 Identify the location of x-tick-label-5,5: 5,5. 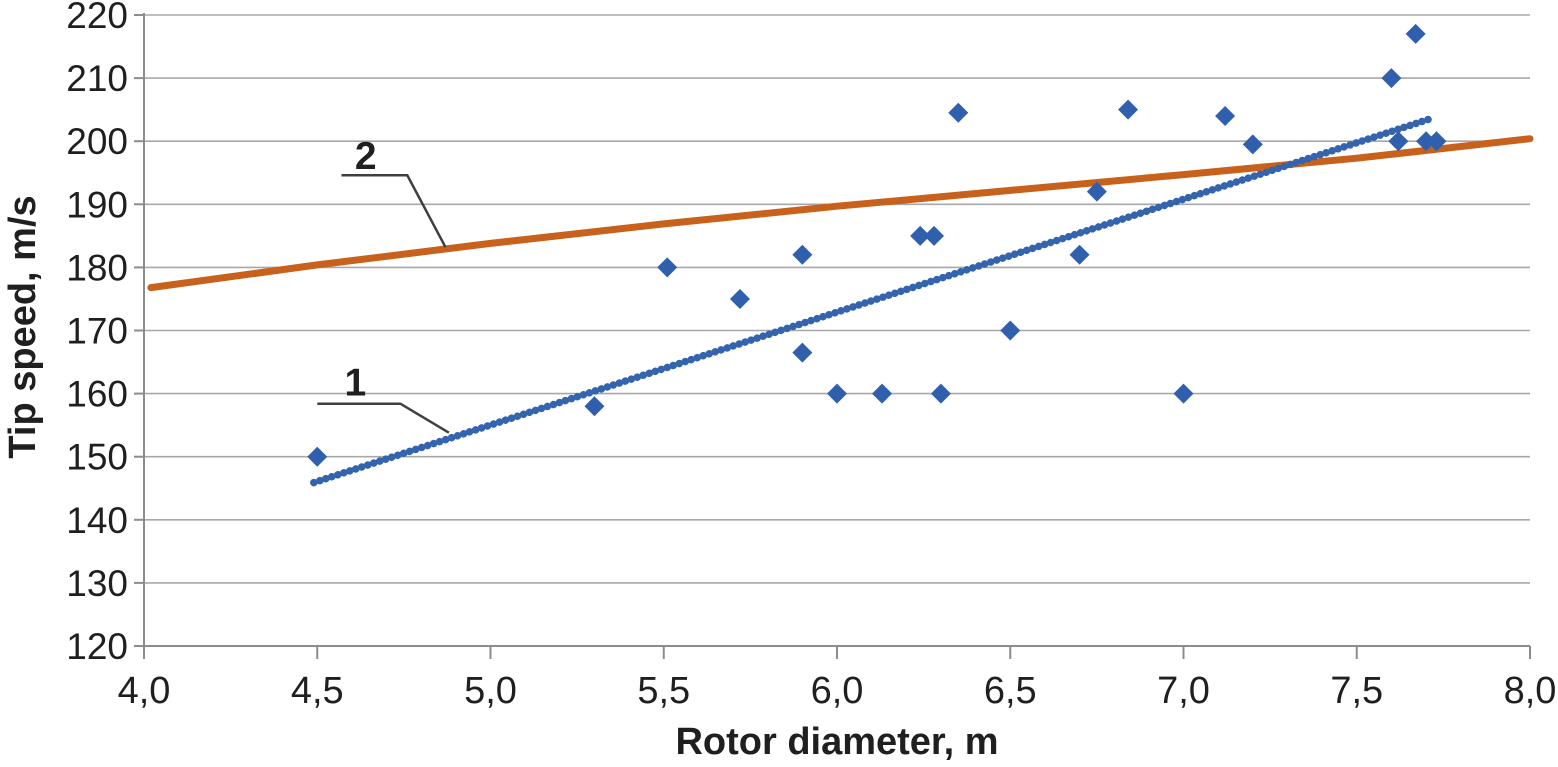
(663, 691).